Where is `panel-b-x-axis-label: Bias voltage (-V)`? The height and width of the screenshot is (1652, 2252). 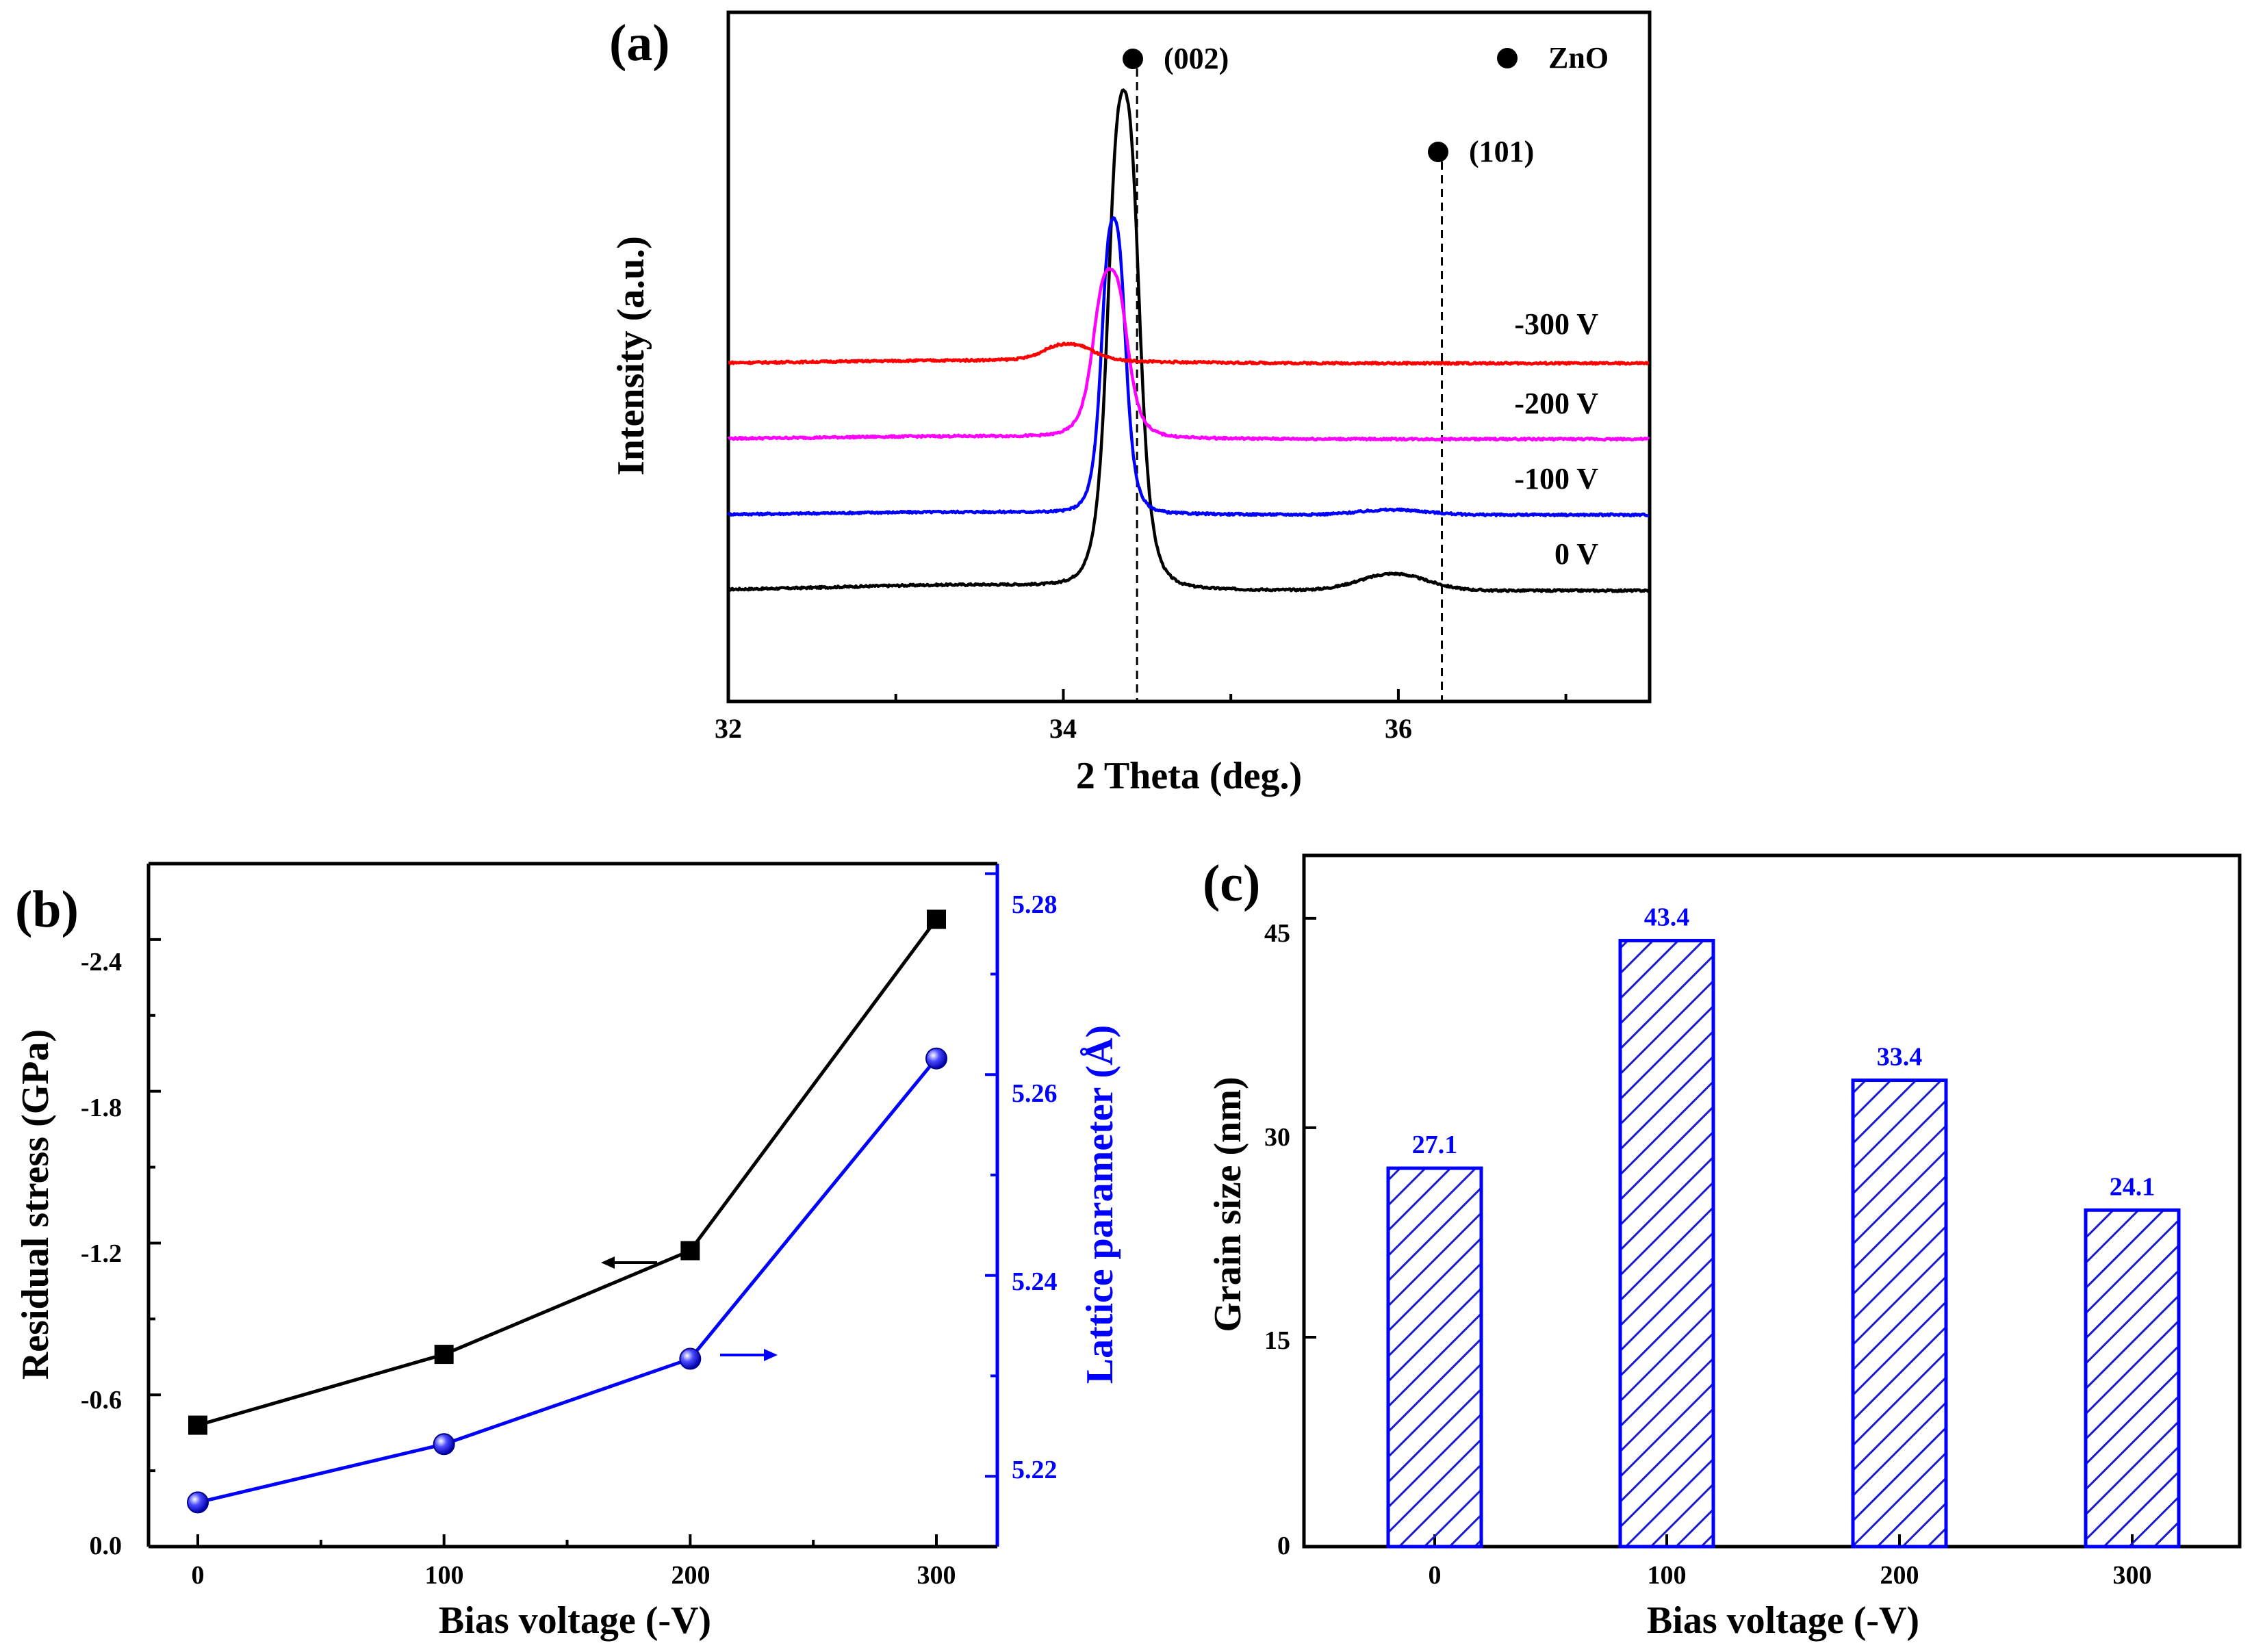
panel-b-x-axis-label: Bias voltage (-V) is located at coordinates (575, 1621).